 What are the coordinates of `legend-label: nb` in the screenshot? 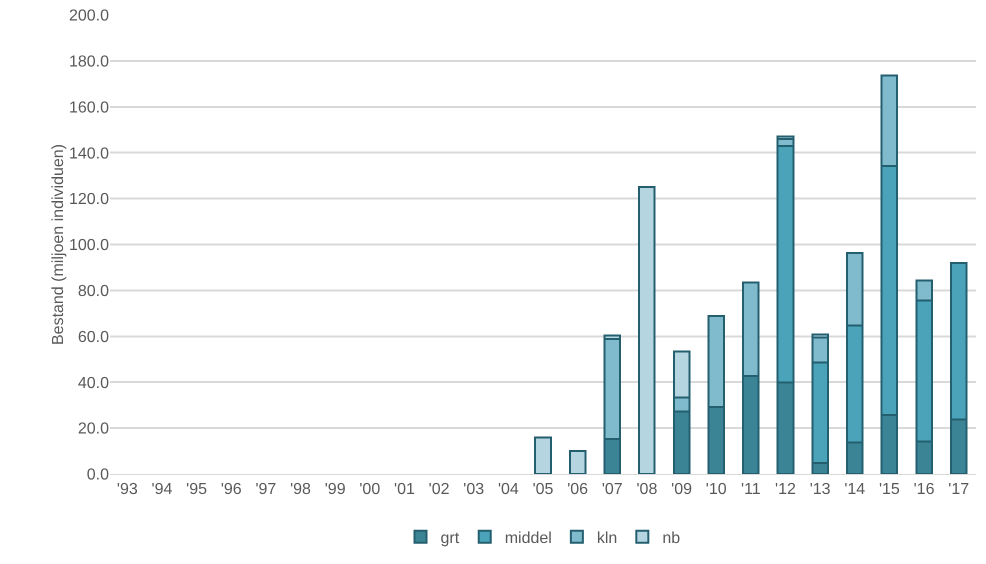 It's located at (671, 539).